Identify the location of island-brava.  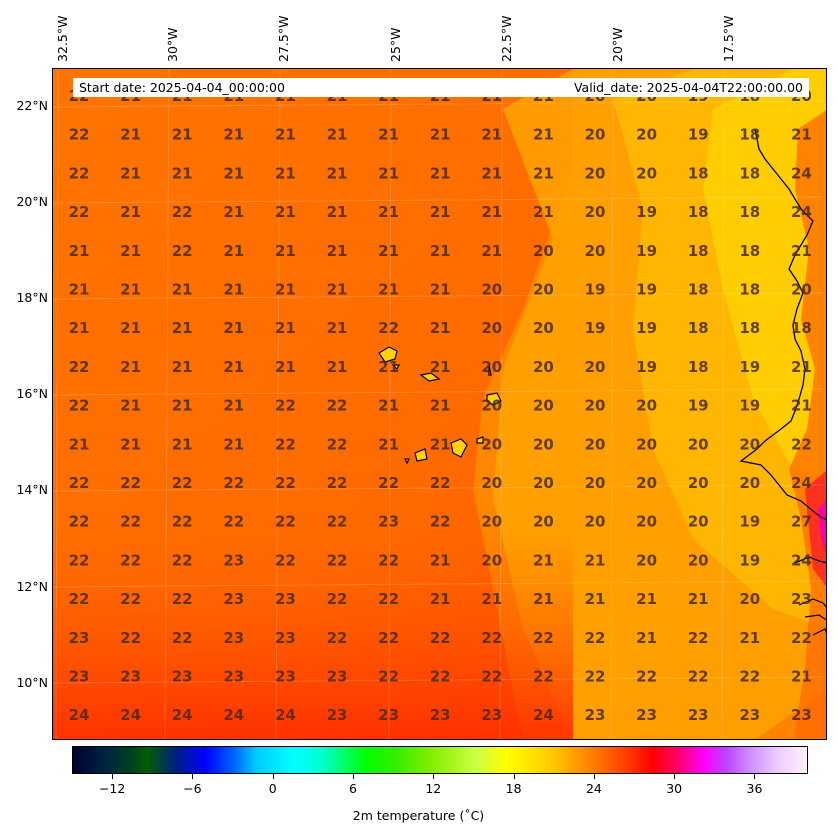
(407, 461).